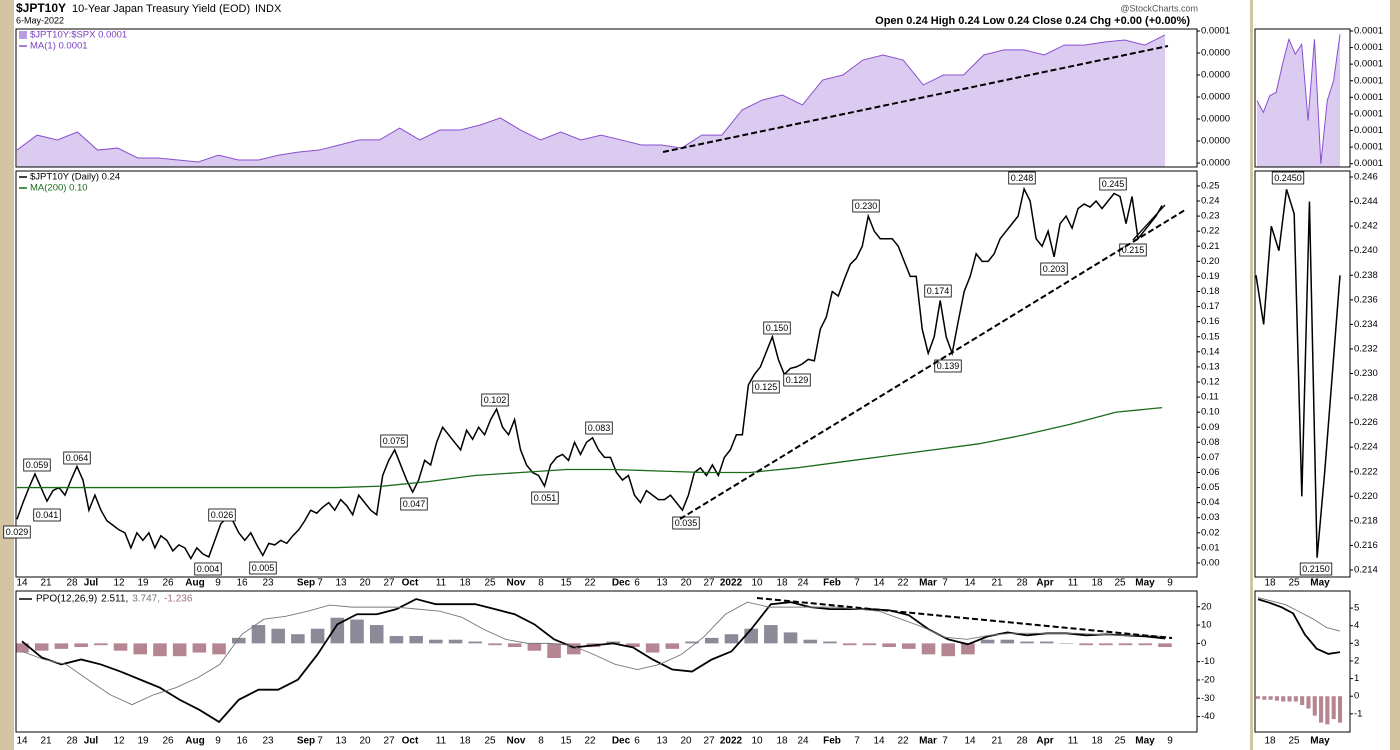 Image resolution: width=1400 pixels, height=750 pixels. What do you see at coordinates (1210, 185) in the screenshot?
I see `y-tick-label: 0.25` at bounding box center [1210, 185].